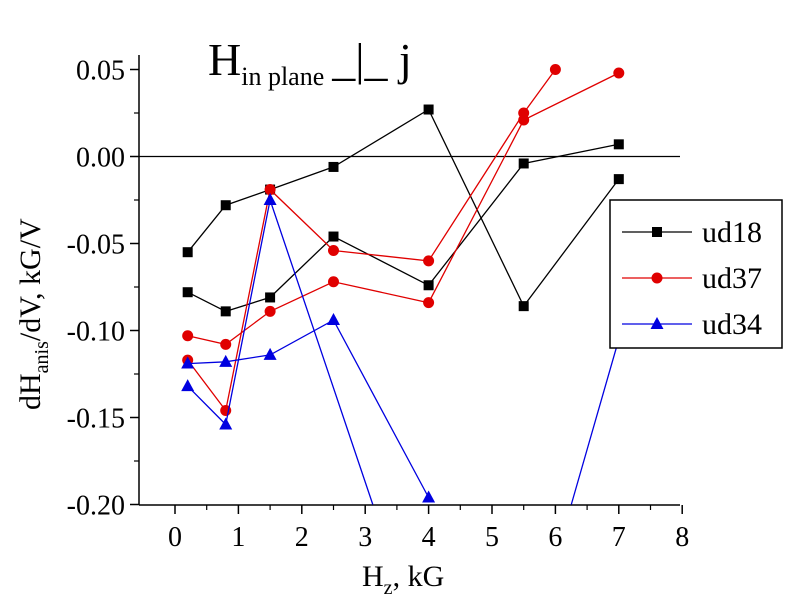  I want to click on ylabel-main: dH, so click(30, 391).